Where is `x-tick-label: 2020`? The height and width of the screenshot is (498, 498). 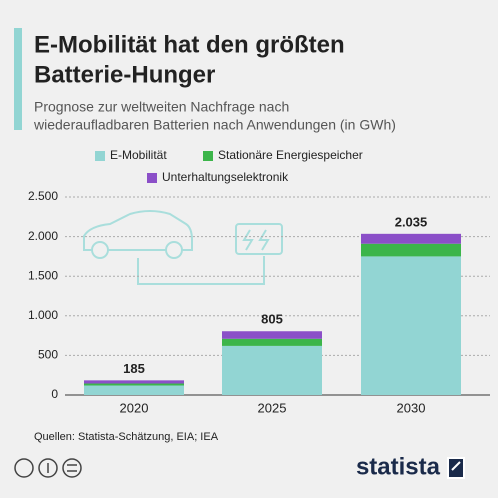 x-tick-label: 2020 is located at coordinates (134, 407).